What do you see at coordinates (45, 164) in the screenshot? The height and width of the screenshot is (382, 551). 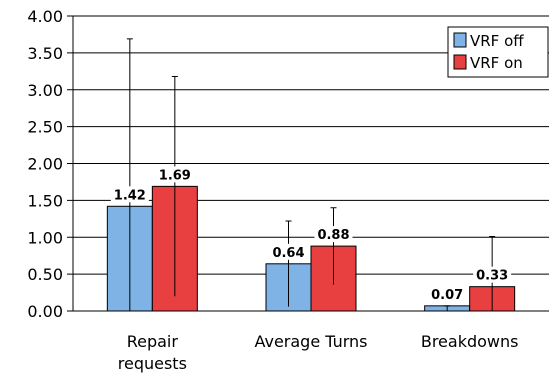 I see `y-tick-label: 2.00` at bounding box center [45, 164].